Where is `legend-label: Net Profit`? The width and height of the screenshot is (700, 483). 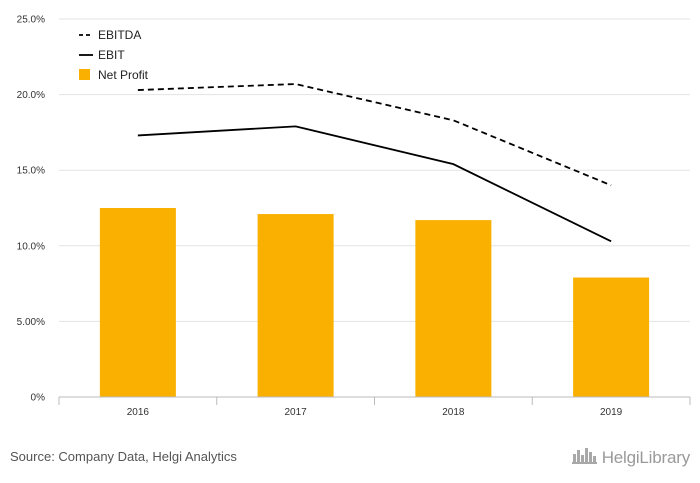 legend-label: Net Profit is located at coordinates (123, 75).